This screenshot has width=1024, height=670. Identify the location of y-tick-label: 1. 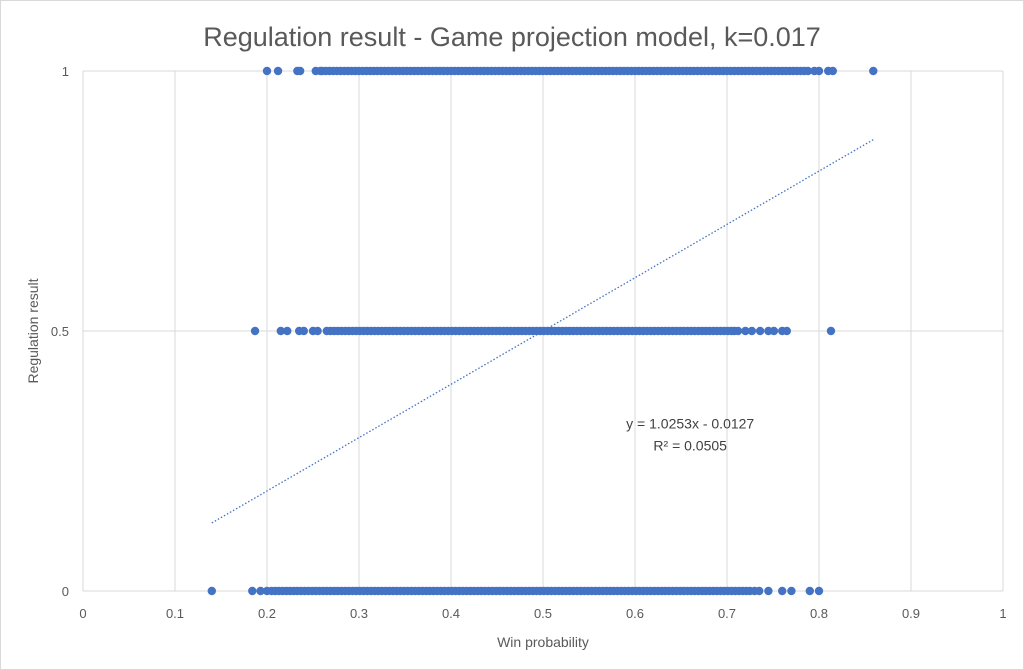
(65, 71).